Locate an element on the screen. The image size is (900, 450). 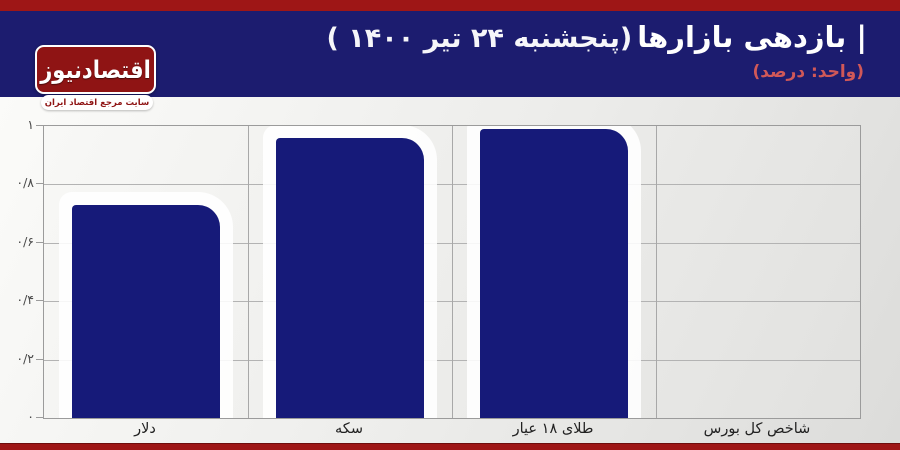
logo-tagline-text: سایت مرجع اقتصاد ایران is located at coordinates (97, 102).